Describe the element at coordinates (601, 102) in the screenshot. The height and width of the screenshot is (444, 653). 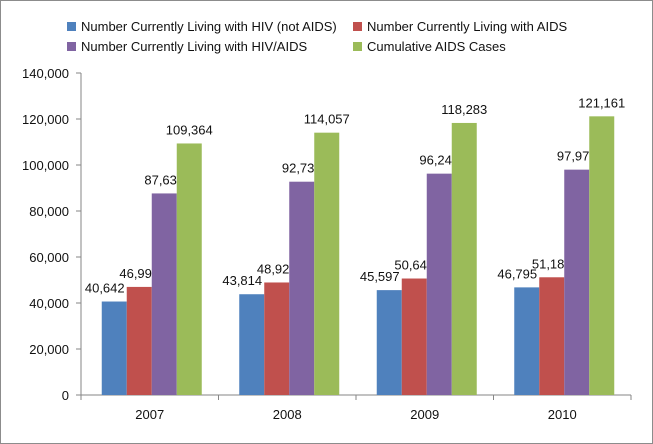
I see `data-label: 121,161` at that location.